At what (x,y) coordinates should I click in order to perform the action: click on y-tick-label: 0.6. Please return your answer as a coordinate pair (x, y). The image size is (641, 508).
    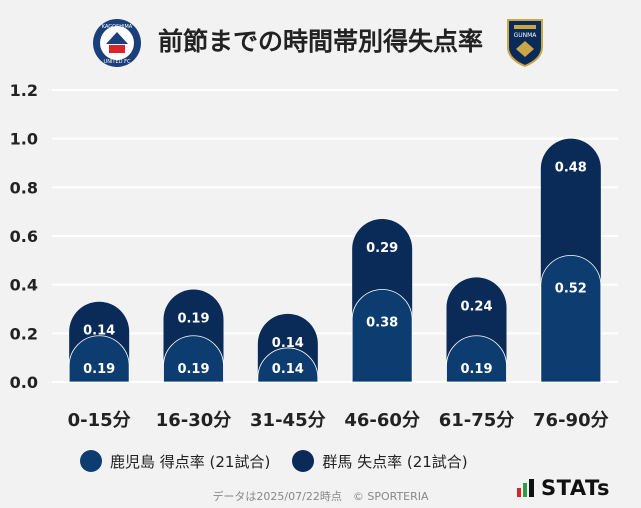
    Looking at the image, I should click on (24, 236).